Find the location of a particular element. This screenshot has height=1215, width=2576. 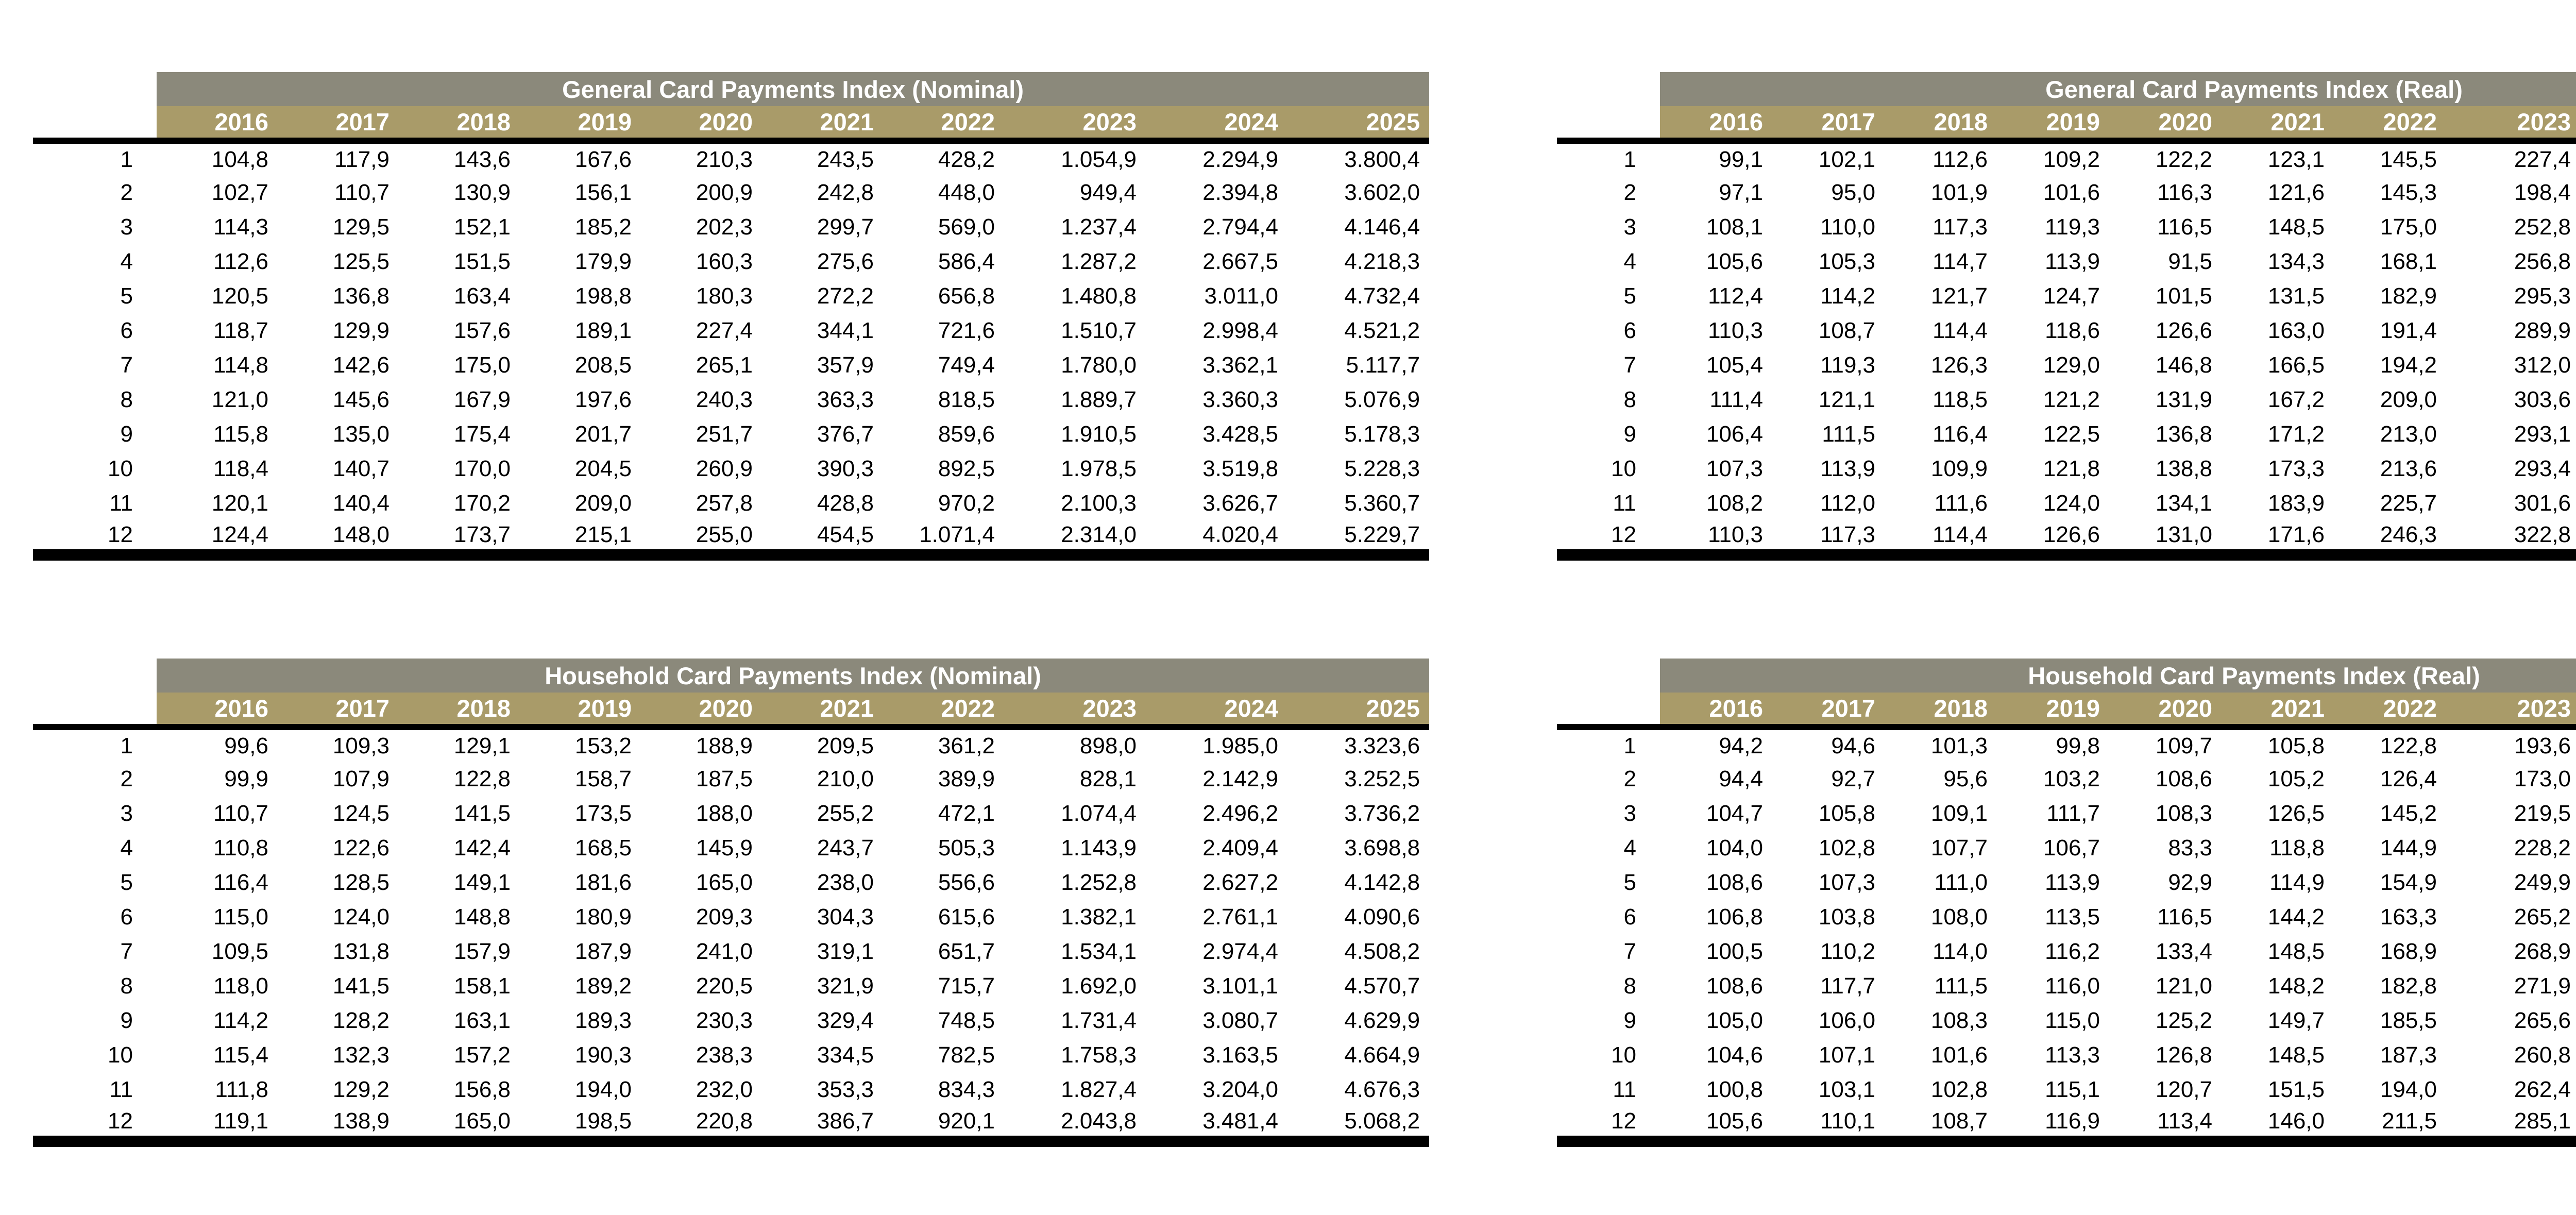

value-cell: 3.481,4 is located at coordinates (1216, 1127).